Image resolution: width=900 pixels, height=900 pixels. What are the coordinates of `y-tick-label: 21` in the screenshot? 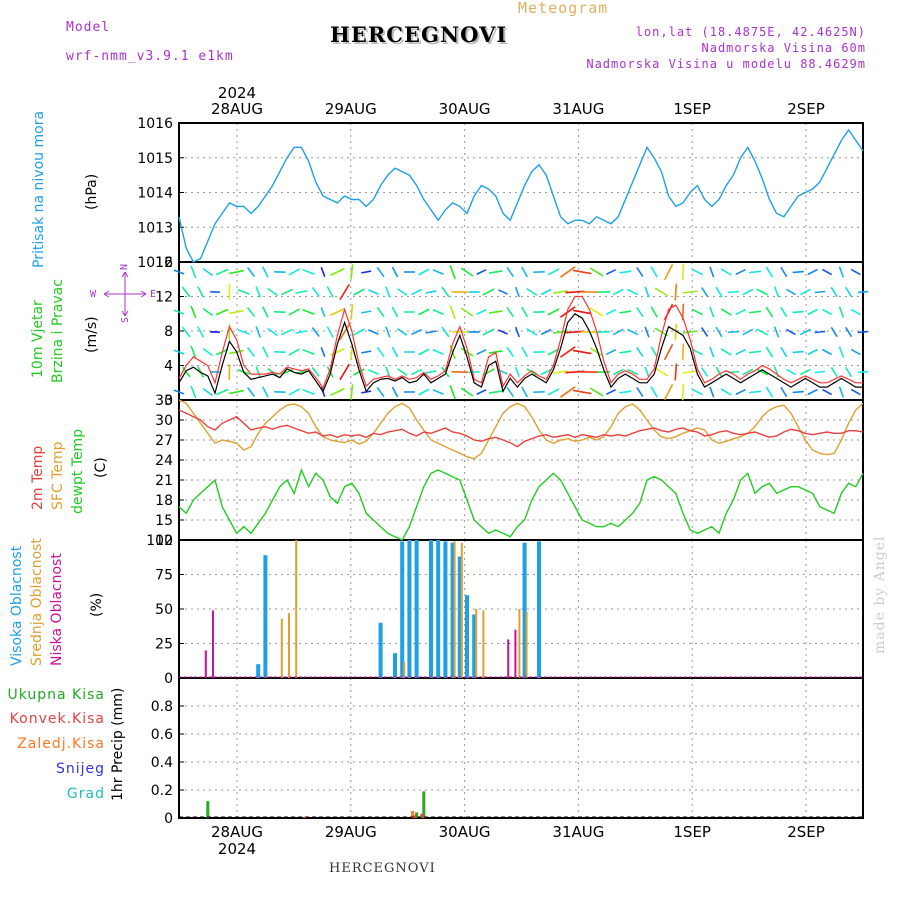 It's located at (164, 481).